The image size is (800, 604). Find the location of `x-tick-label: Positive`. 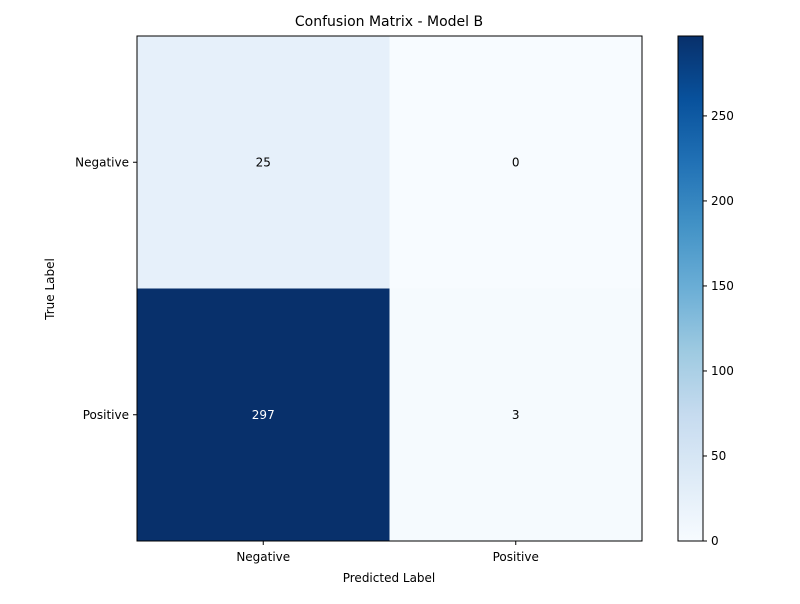

x-tick-label: Positive is located at coordinates (516, 557).